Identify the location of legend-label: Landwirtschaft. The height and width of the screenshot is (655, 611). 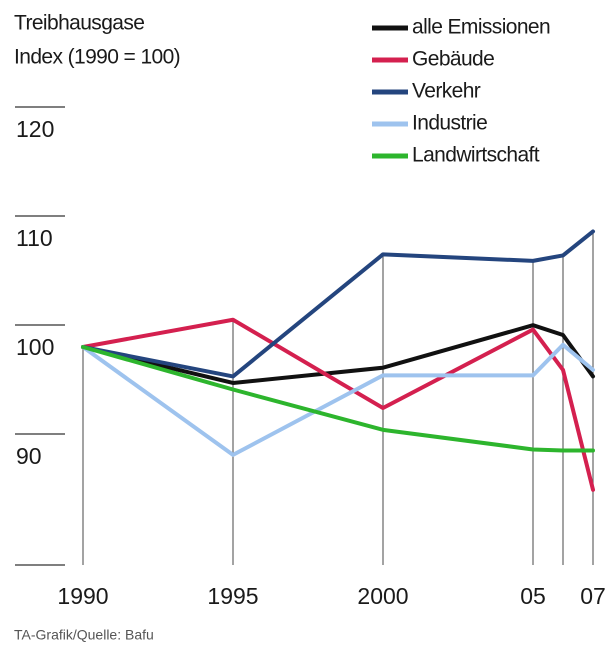
(476, 155).